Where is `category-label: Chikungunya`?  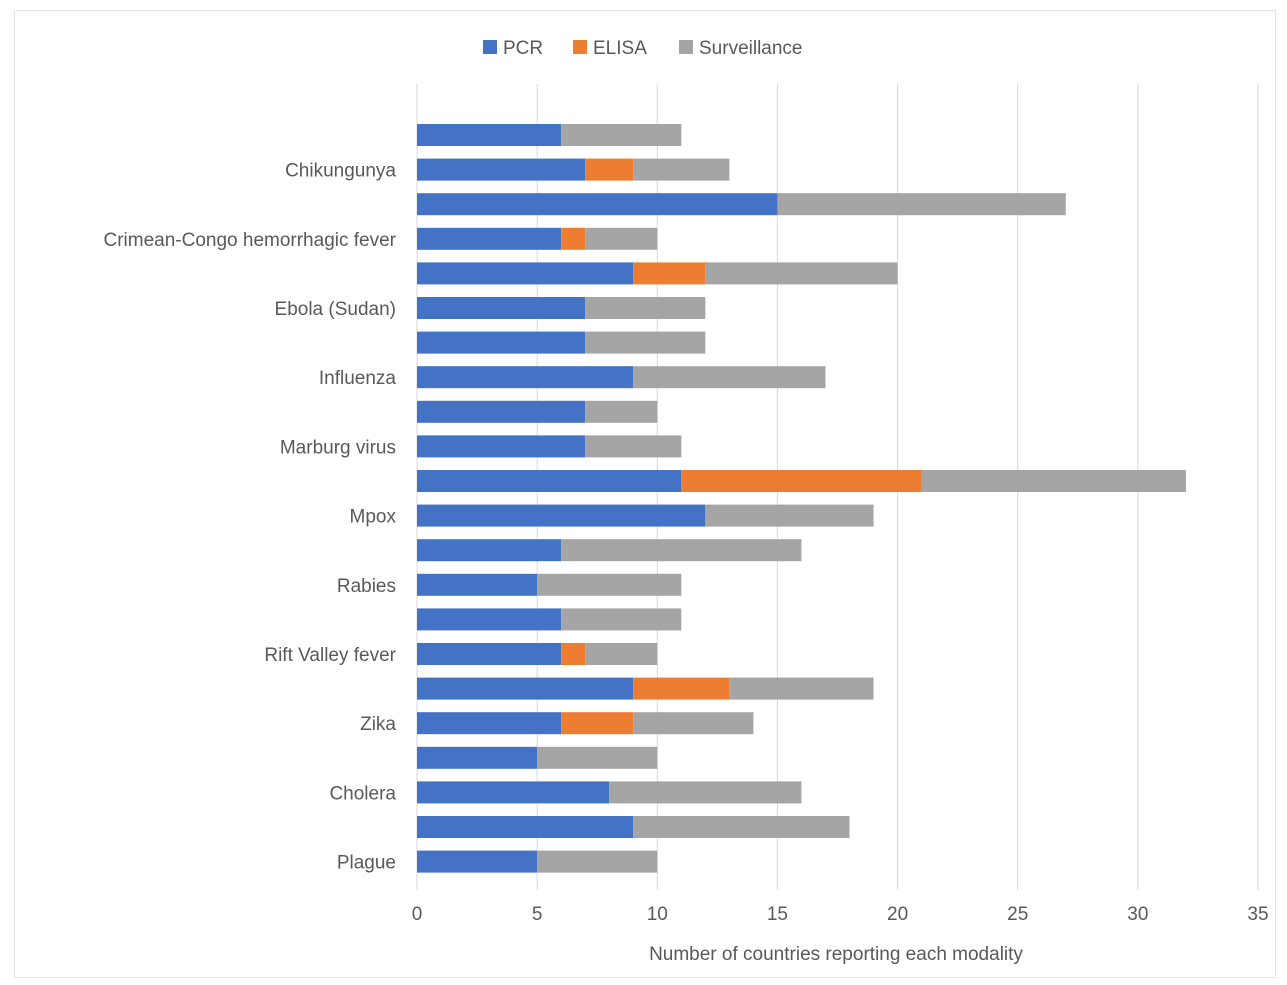 category-label: Chikungunya is located at coordinates (340, 171).